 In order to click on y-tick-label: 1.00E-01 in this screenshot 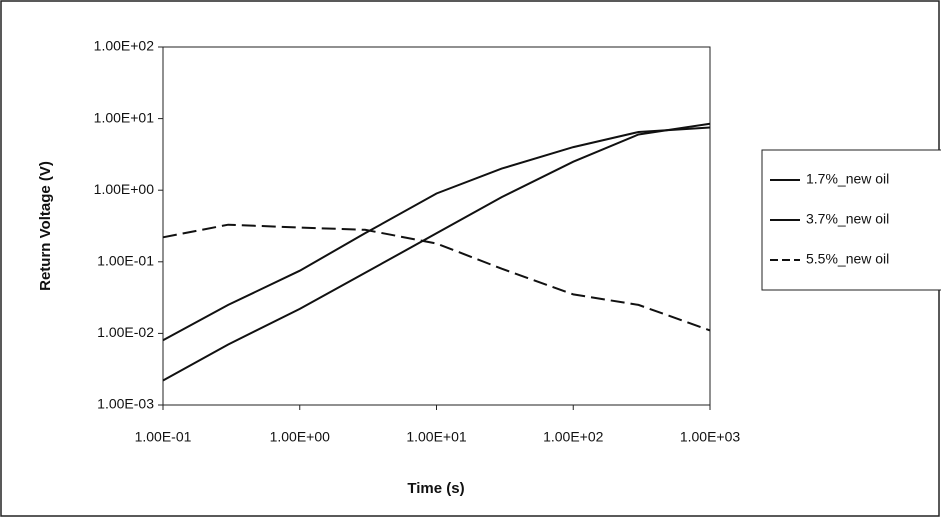, I will do `click(125, 261)`.